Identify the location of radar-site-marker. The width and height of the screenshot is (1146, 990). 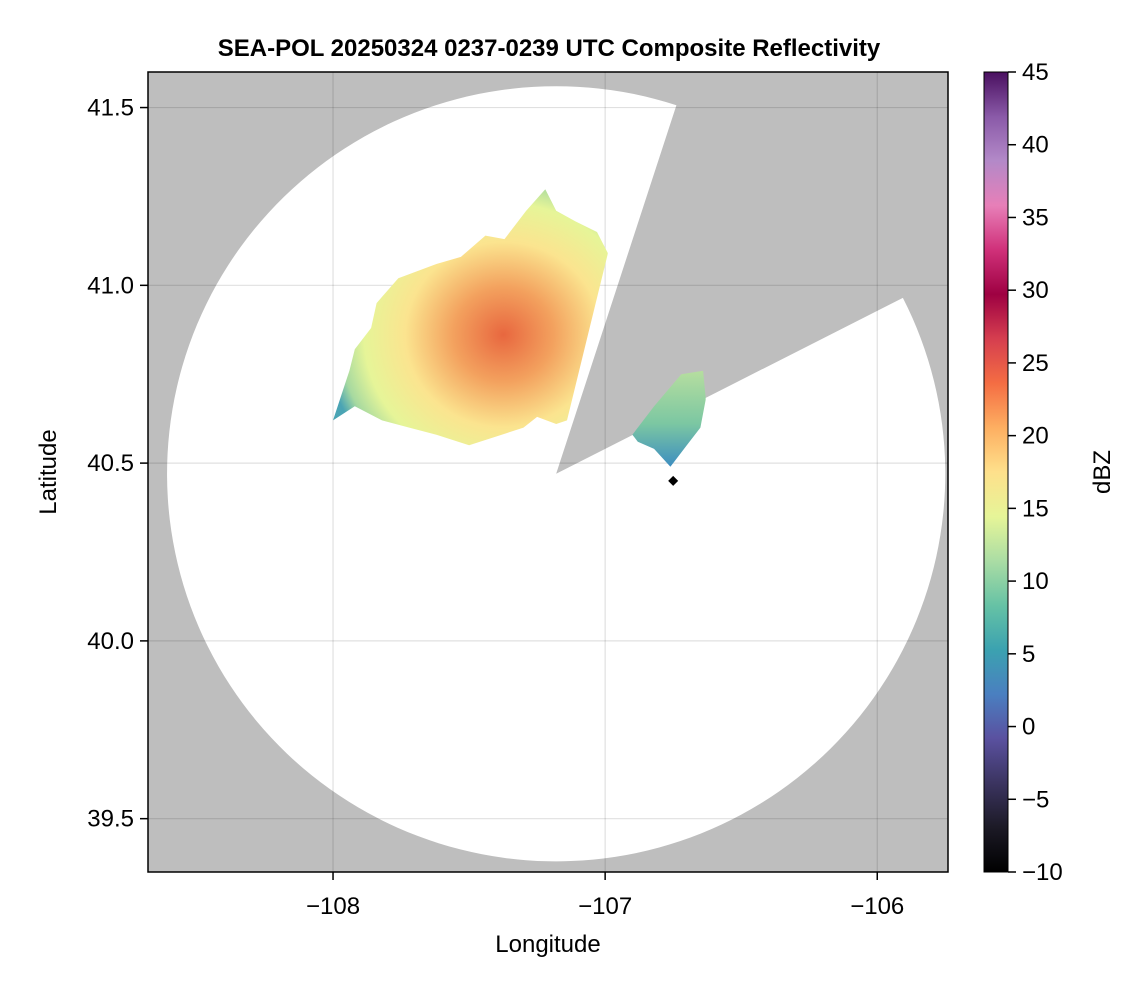
(673, 480).